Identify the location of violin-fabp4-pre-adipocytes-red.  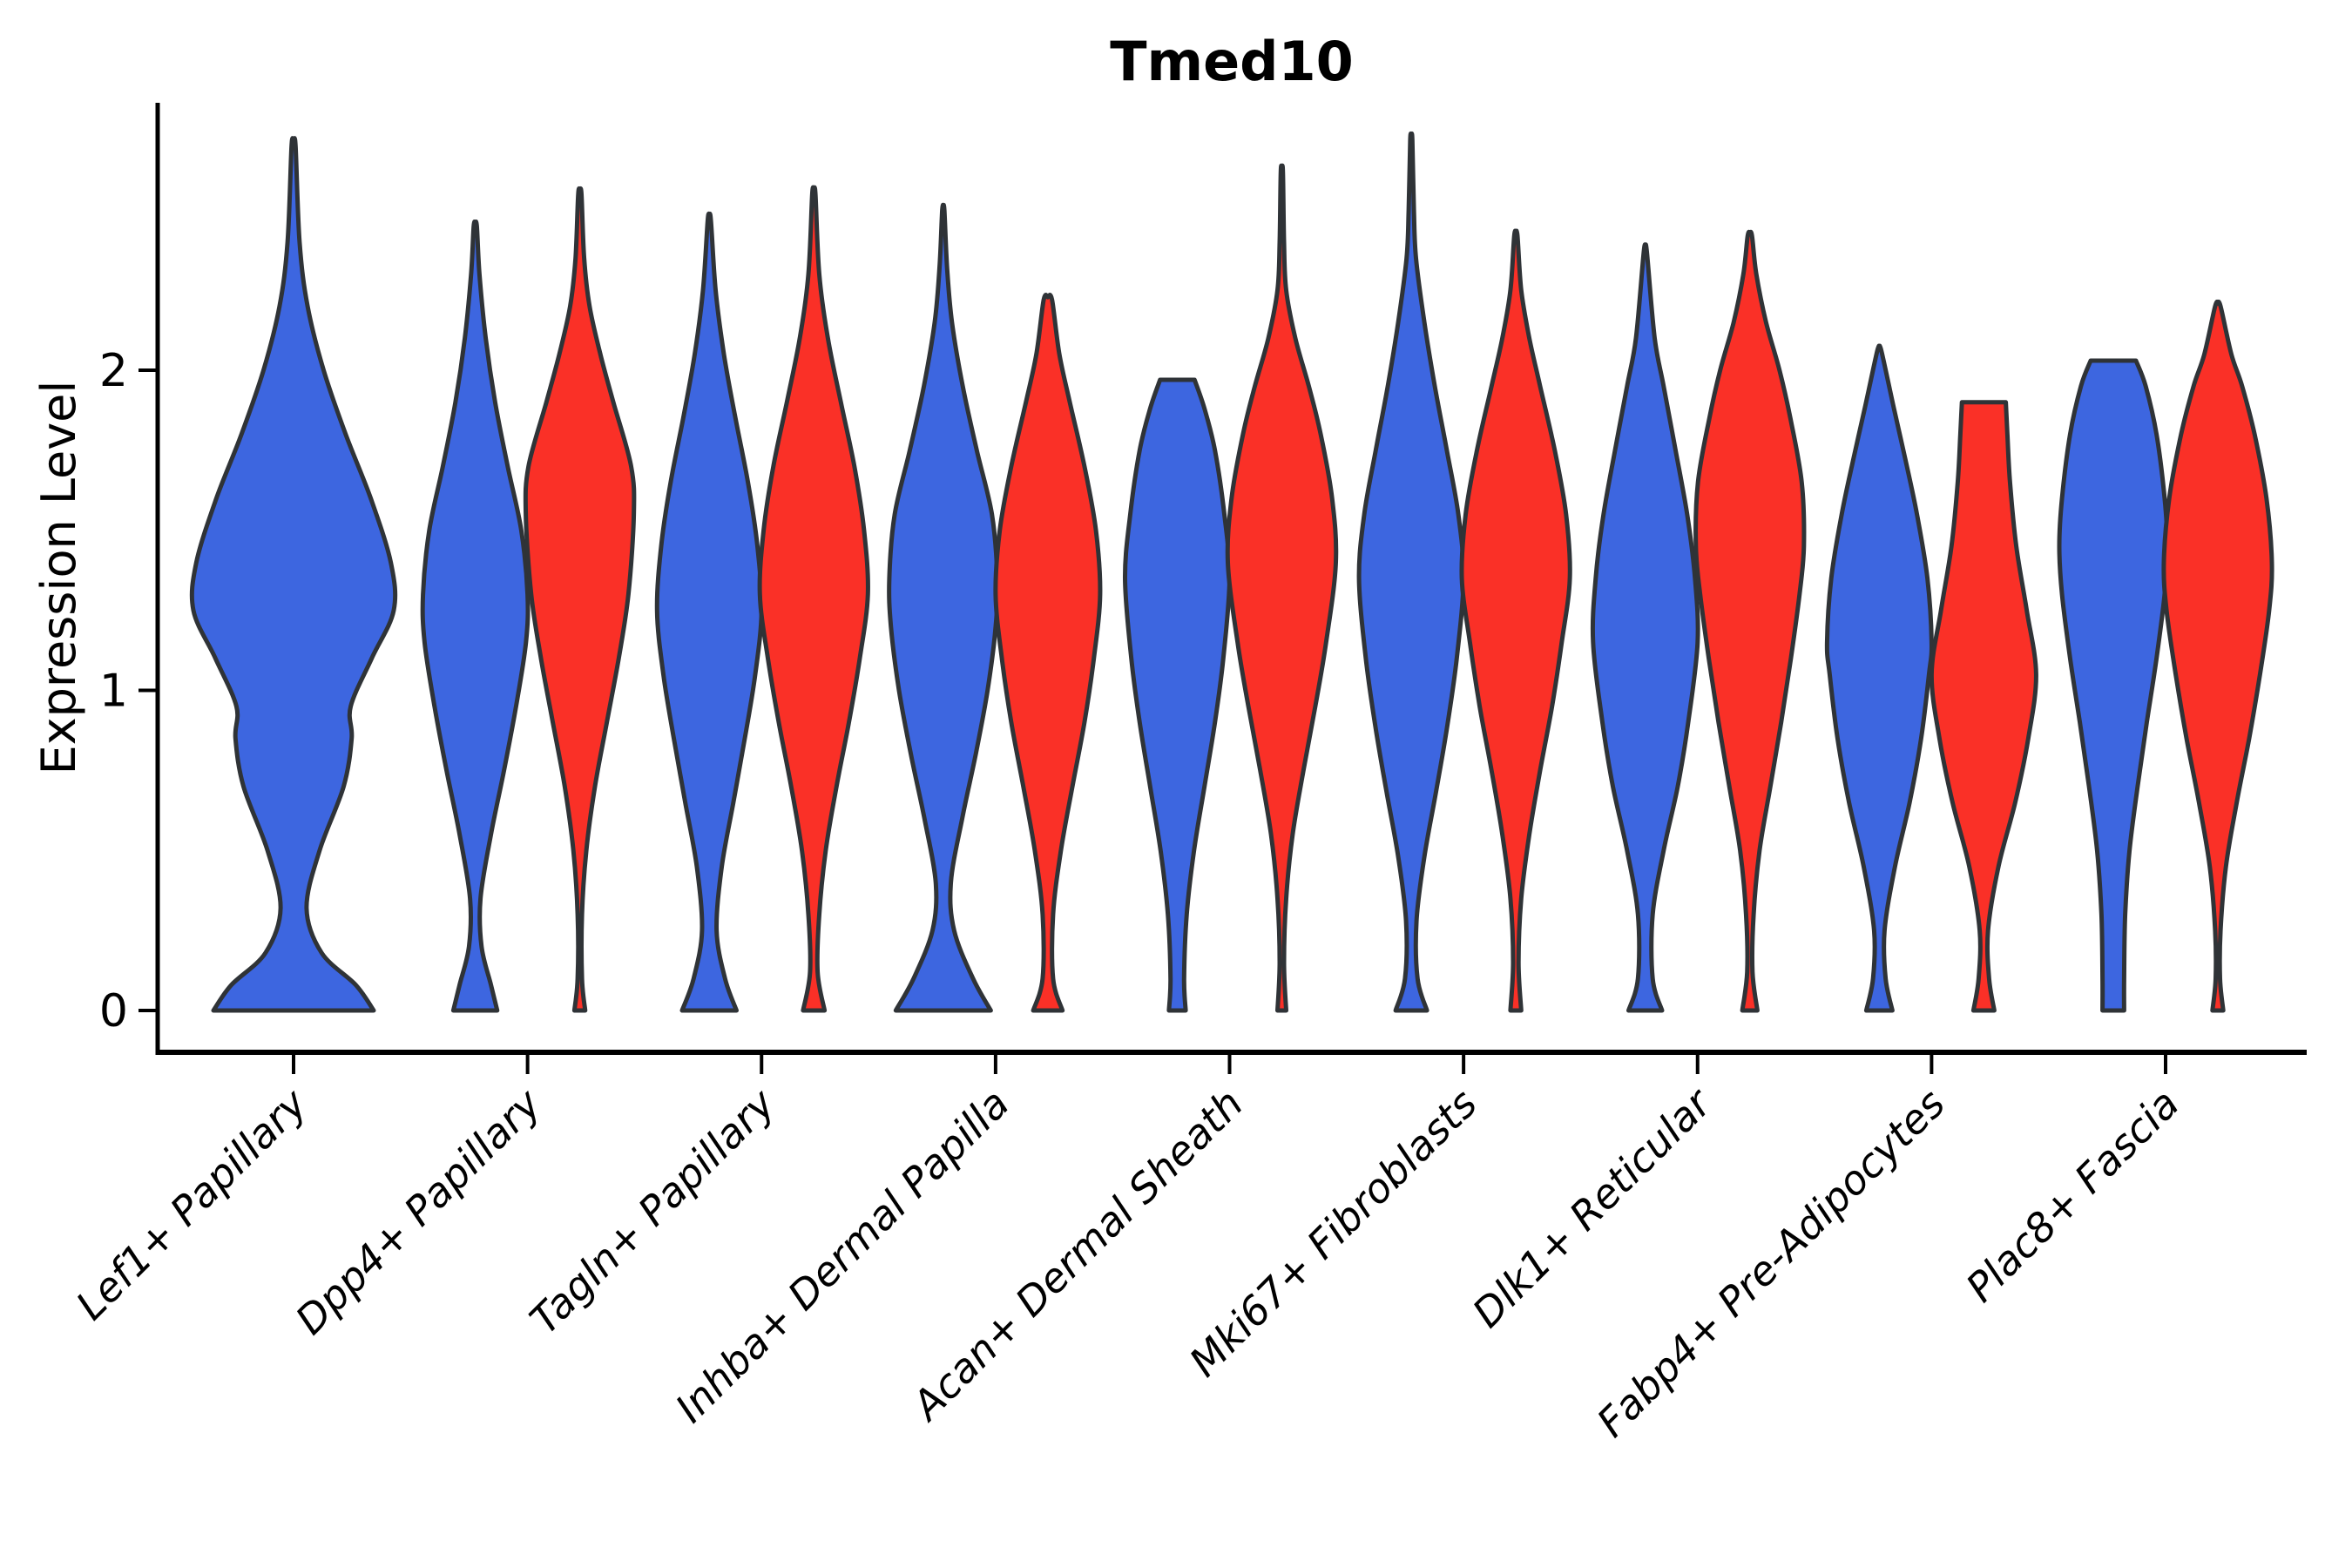
(1983, 706).